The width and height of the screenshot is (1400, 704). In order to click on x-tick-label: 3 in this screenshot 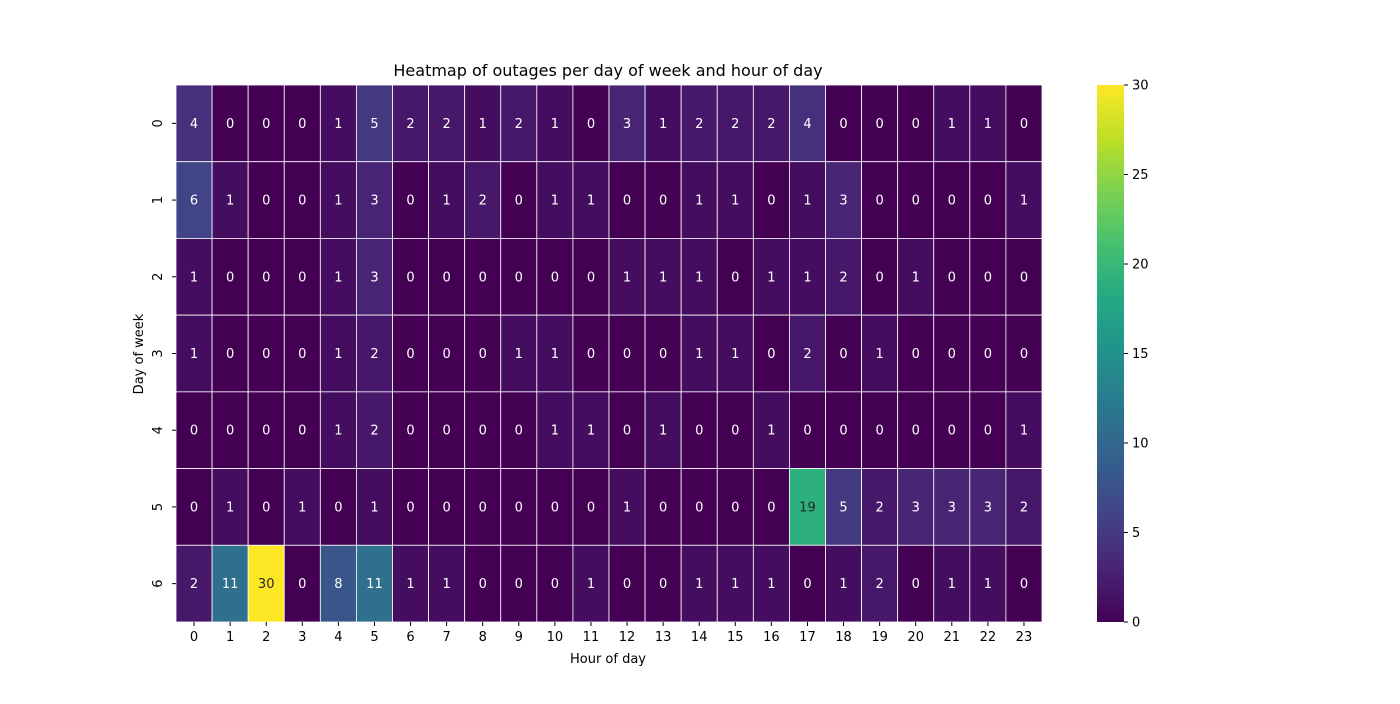, I will do `click(302, 637)`.